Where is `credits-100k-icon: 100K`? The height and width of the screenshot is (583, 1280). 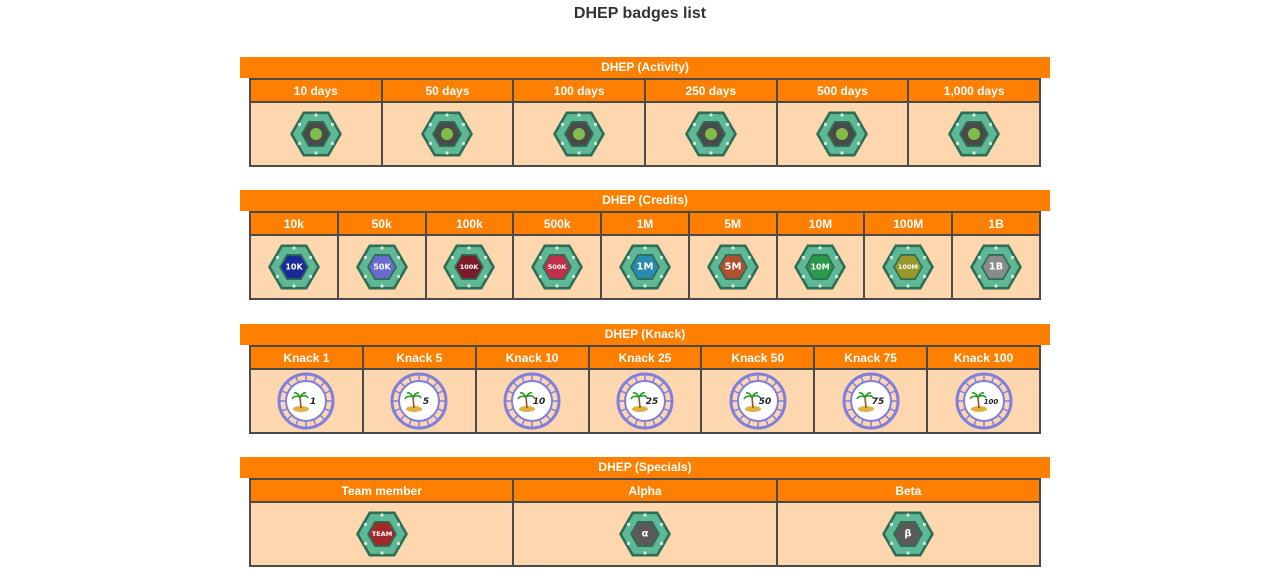 credits-100k-icon: 100K is located at coordinates (470, 267).